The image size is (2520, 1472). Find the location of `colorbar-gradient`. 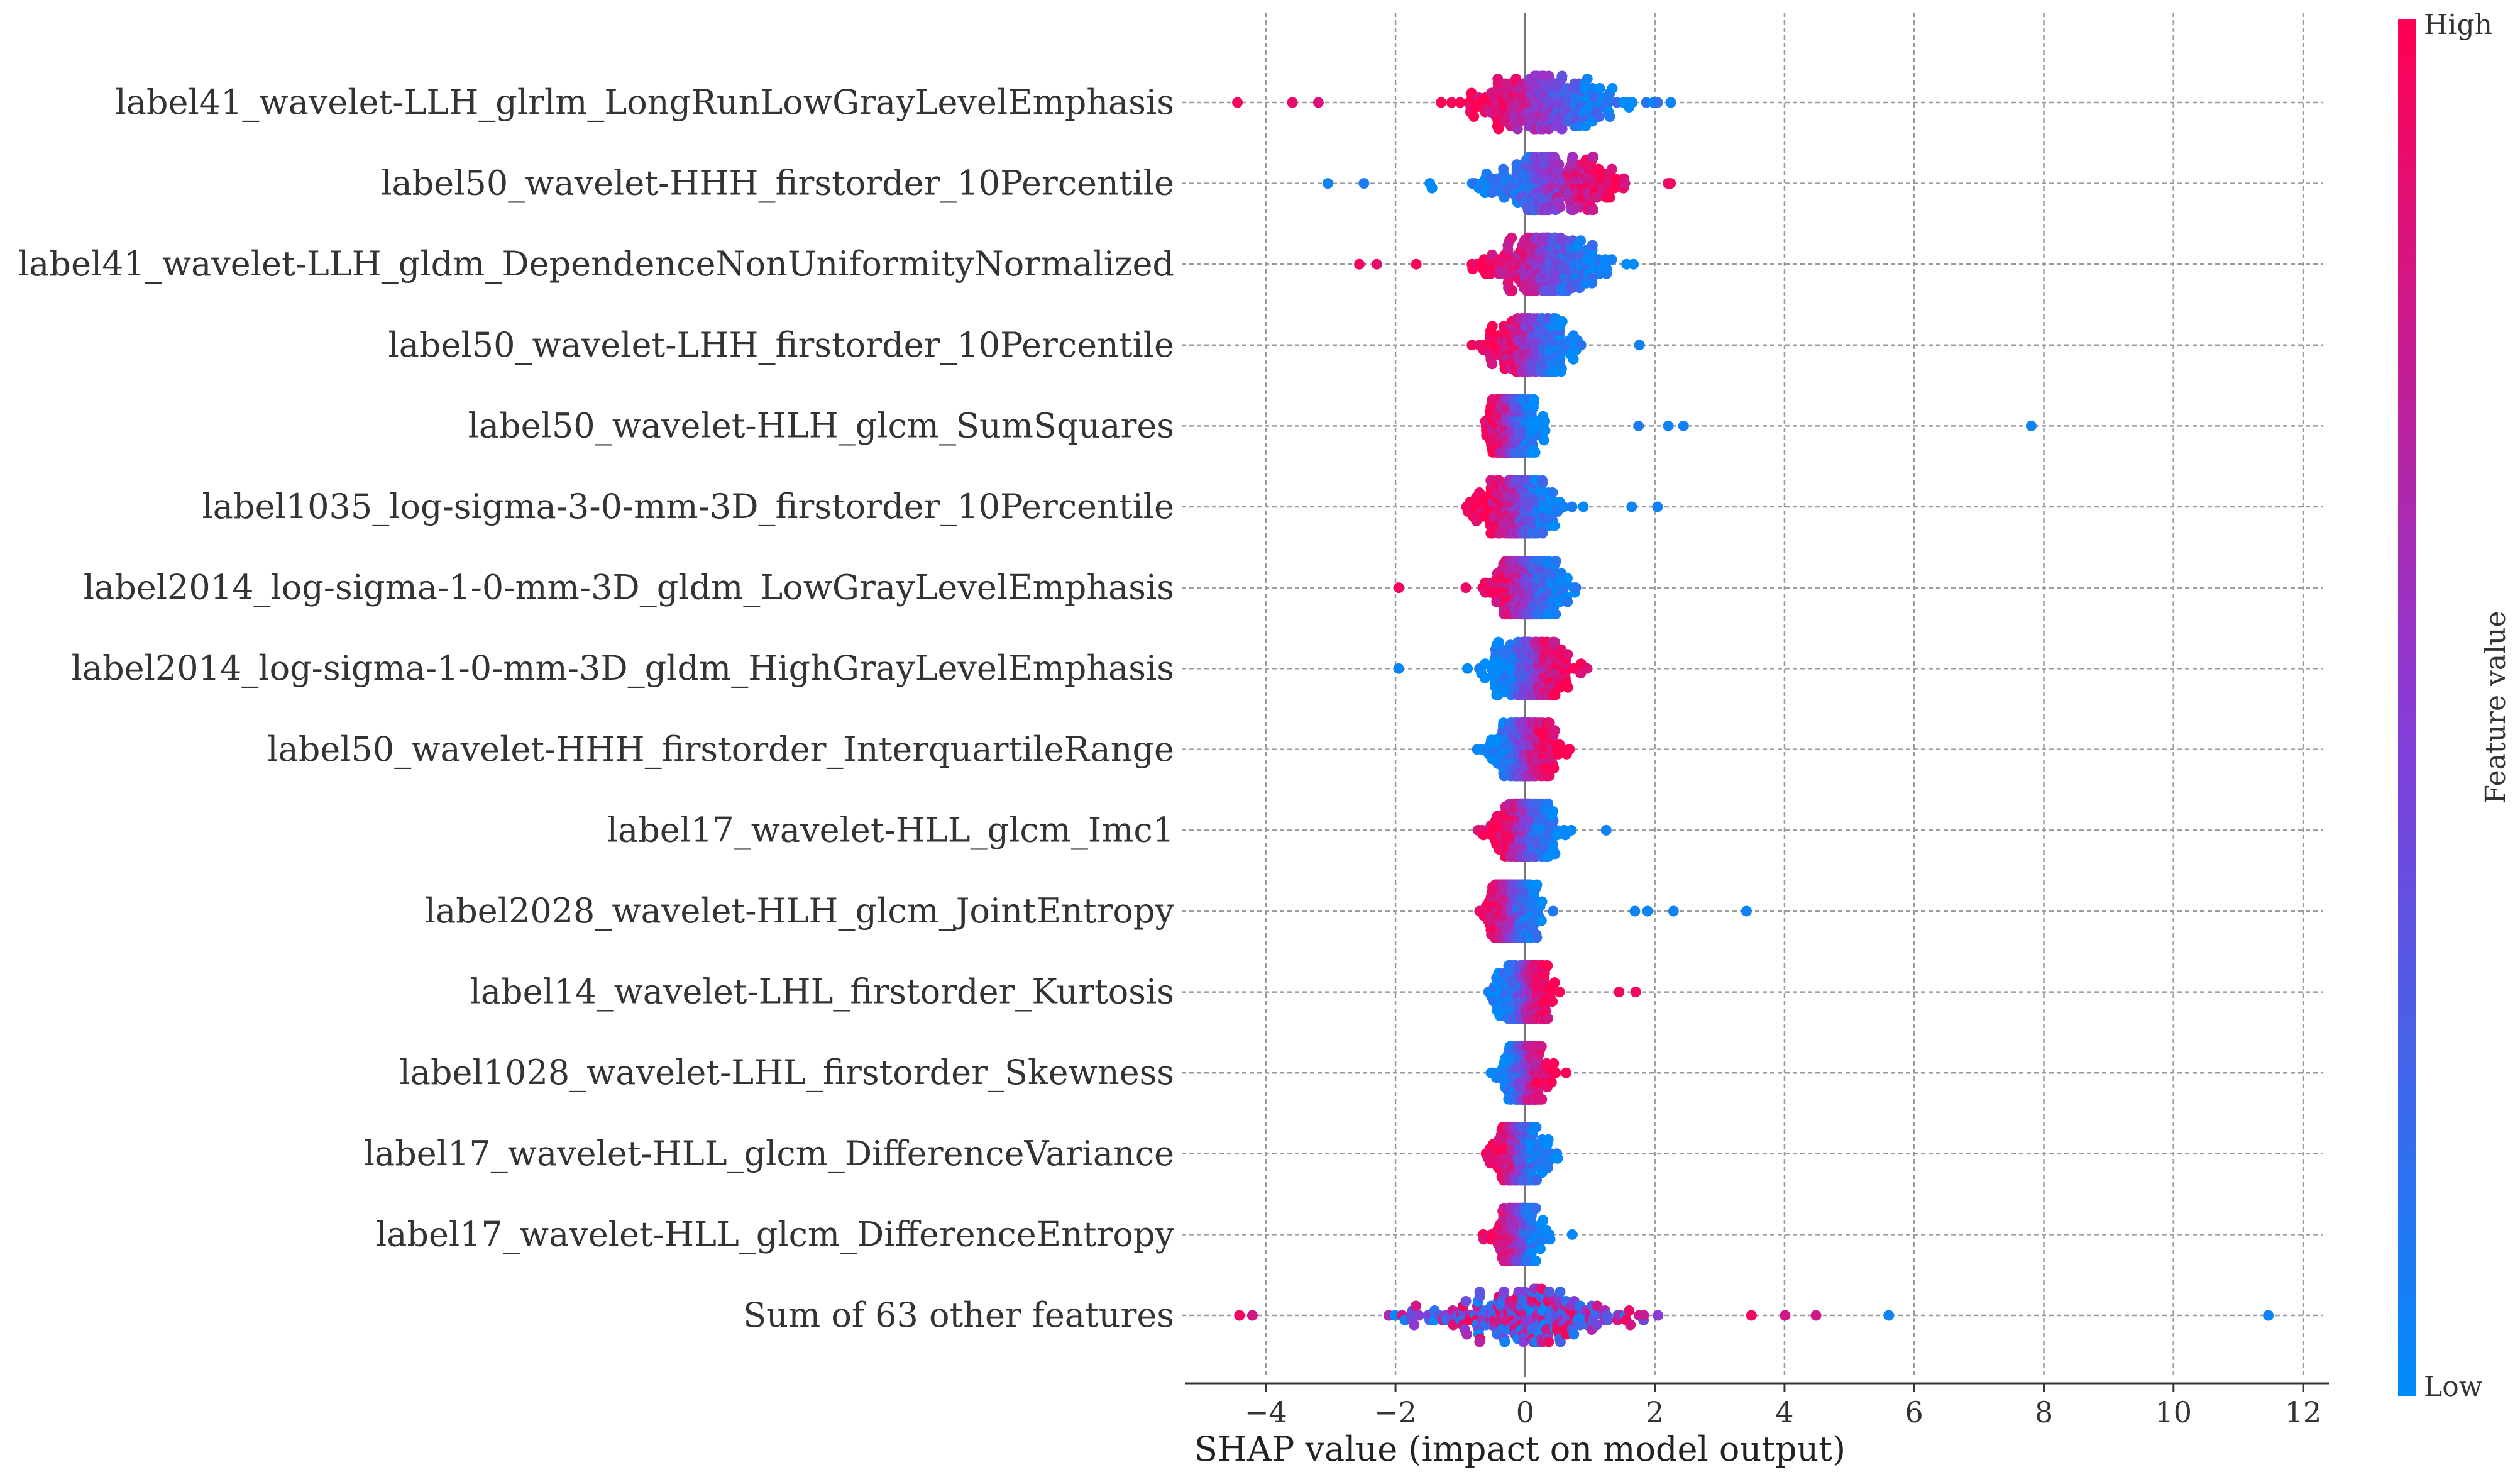

colorbar-gradient is located at coordinates (2407, 707).